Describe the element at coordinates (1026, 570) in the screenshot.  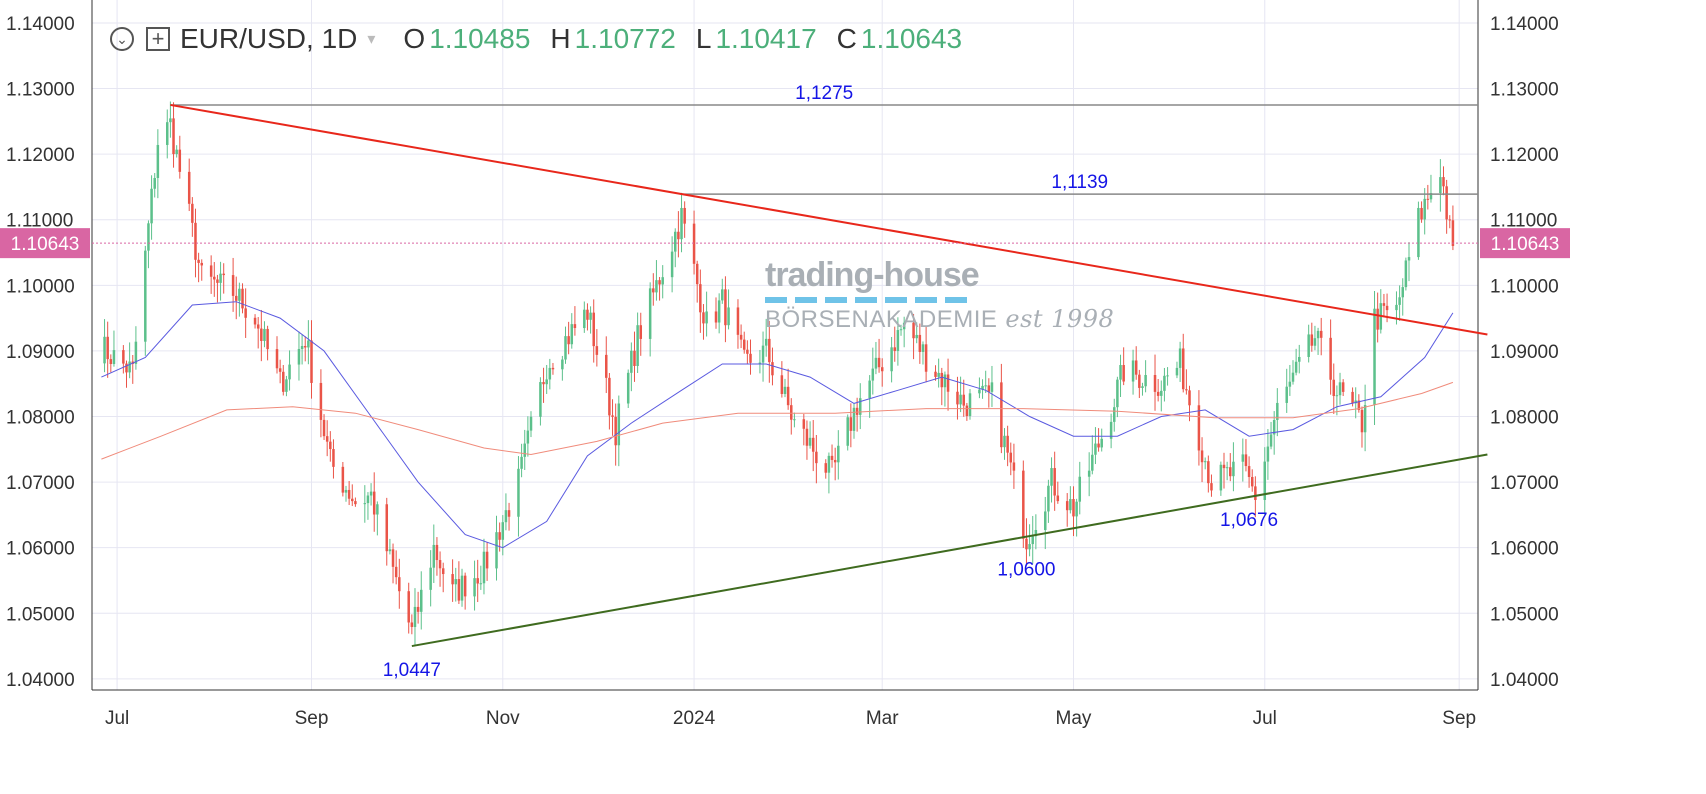
I see `swing-low-label: 1,0600` at that location.